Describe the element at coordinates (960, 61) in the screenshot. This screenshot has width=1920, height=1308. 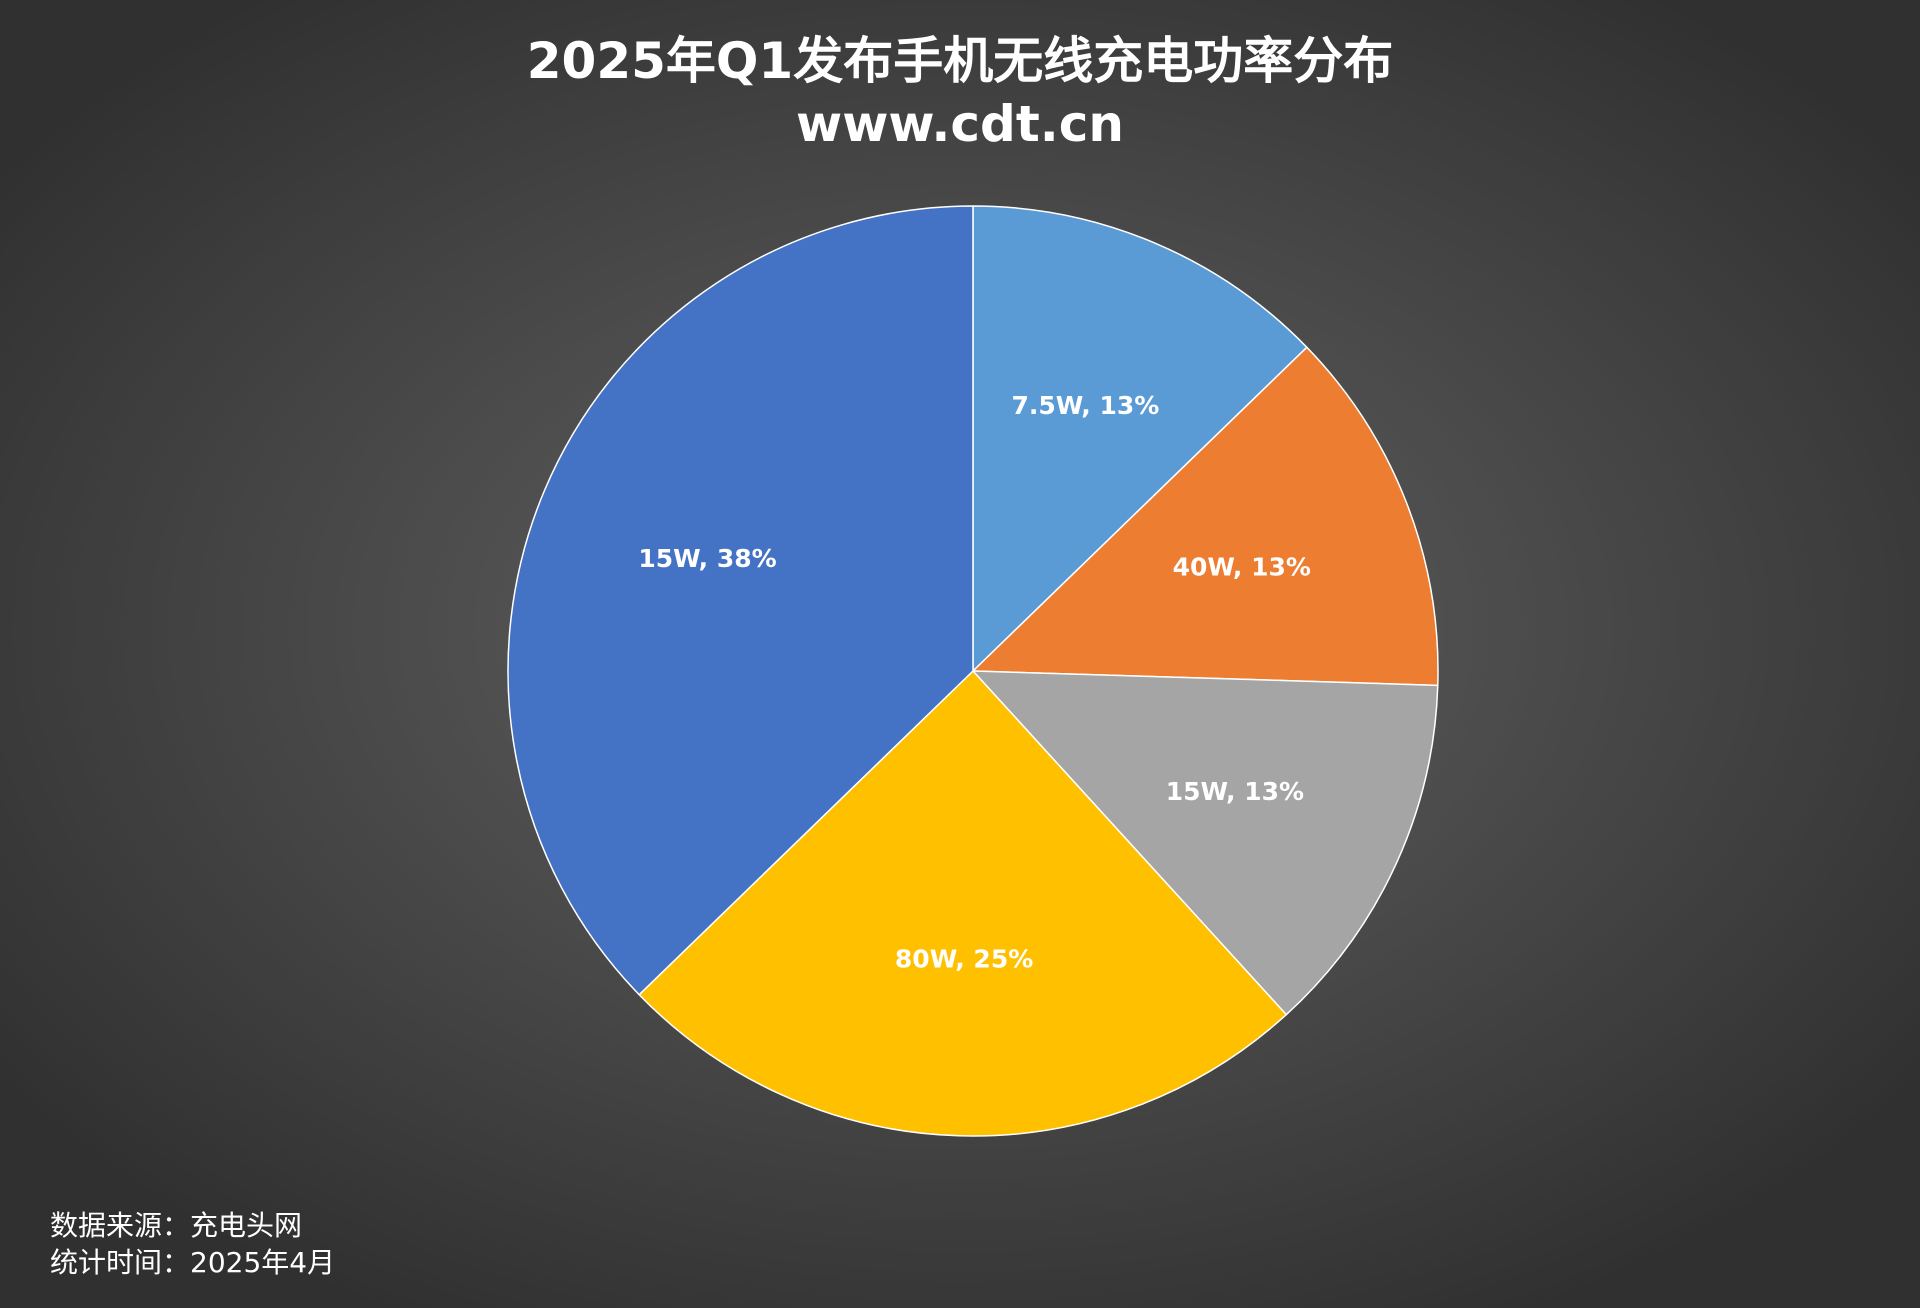
I see `chart-title: 2025年Q1发布手机无线充电功率分布` at that location.